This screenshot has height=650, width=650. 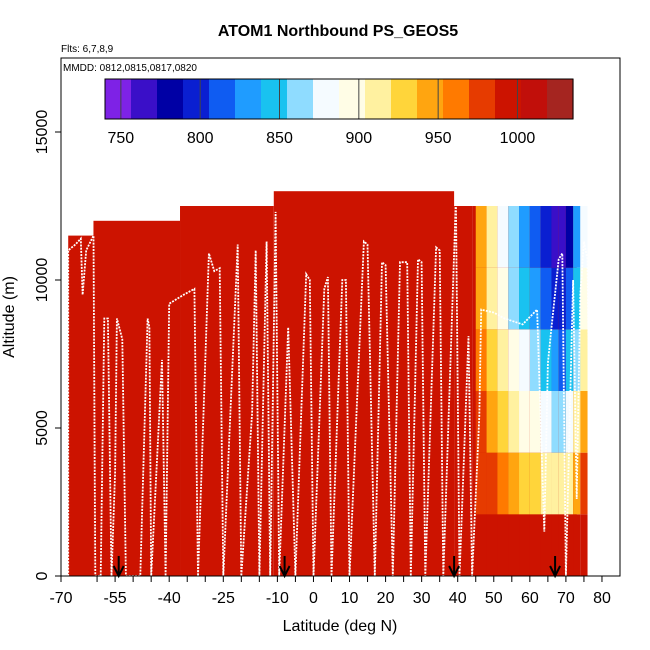 I want to click on colorbar-tick-label: 950, so click(x=438, y=138).